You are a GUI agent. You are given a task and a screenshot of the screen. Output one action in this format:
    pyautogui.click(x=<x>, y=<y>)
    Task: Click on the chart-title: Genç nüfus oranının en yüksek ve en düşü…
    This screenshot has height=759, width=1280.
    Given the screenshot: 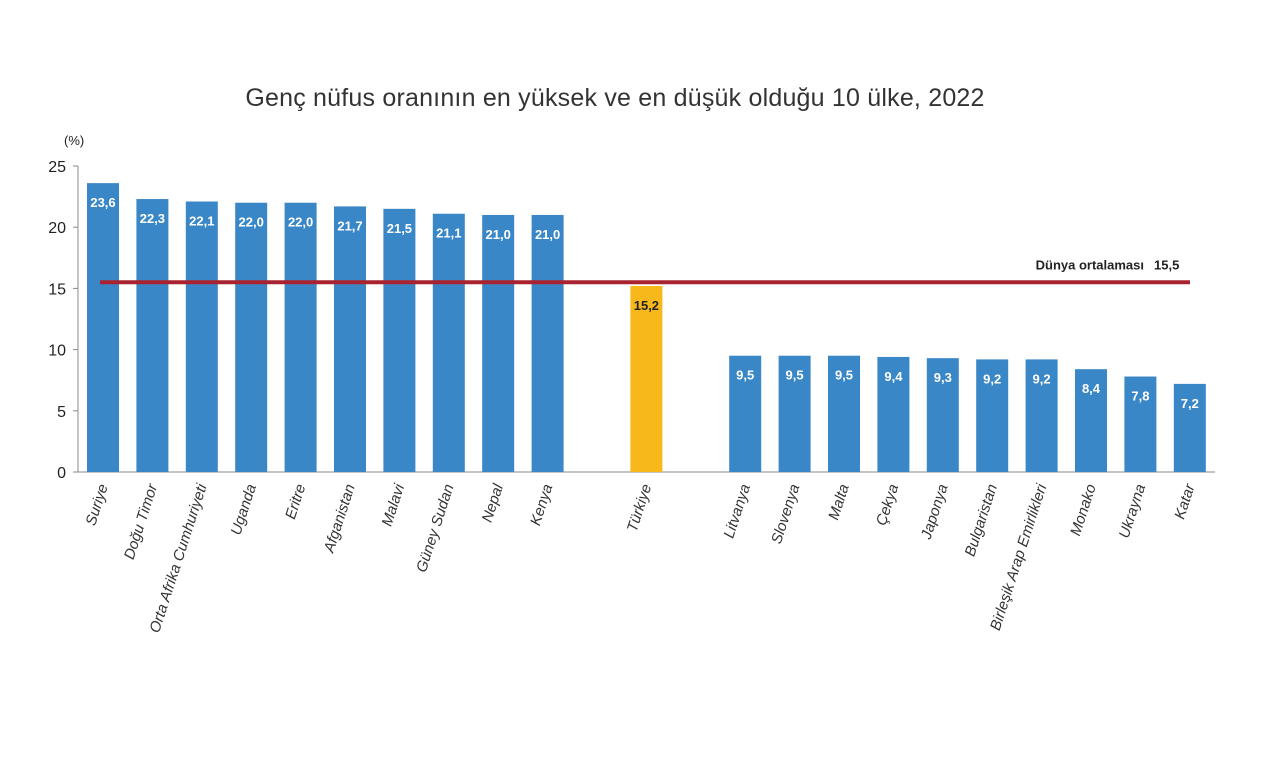 What is the action you would take?
    pyautogui.click(x=615, y=98)
    